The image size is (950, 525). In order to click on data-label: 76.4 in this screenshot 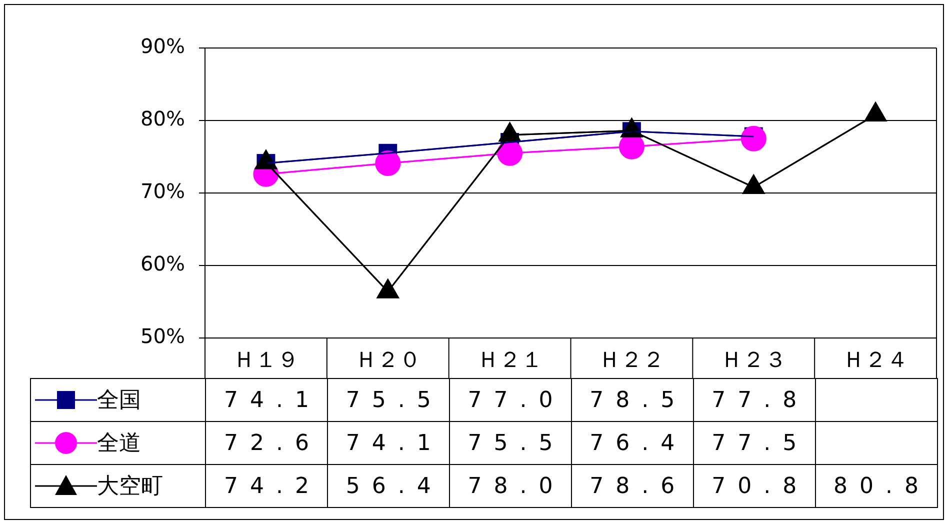, I will do `click(632, 443)`.